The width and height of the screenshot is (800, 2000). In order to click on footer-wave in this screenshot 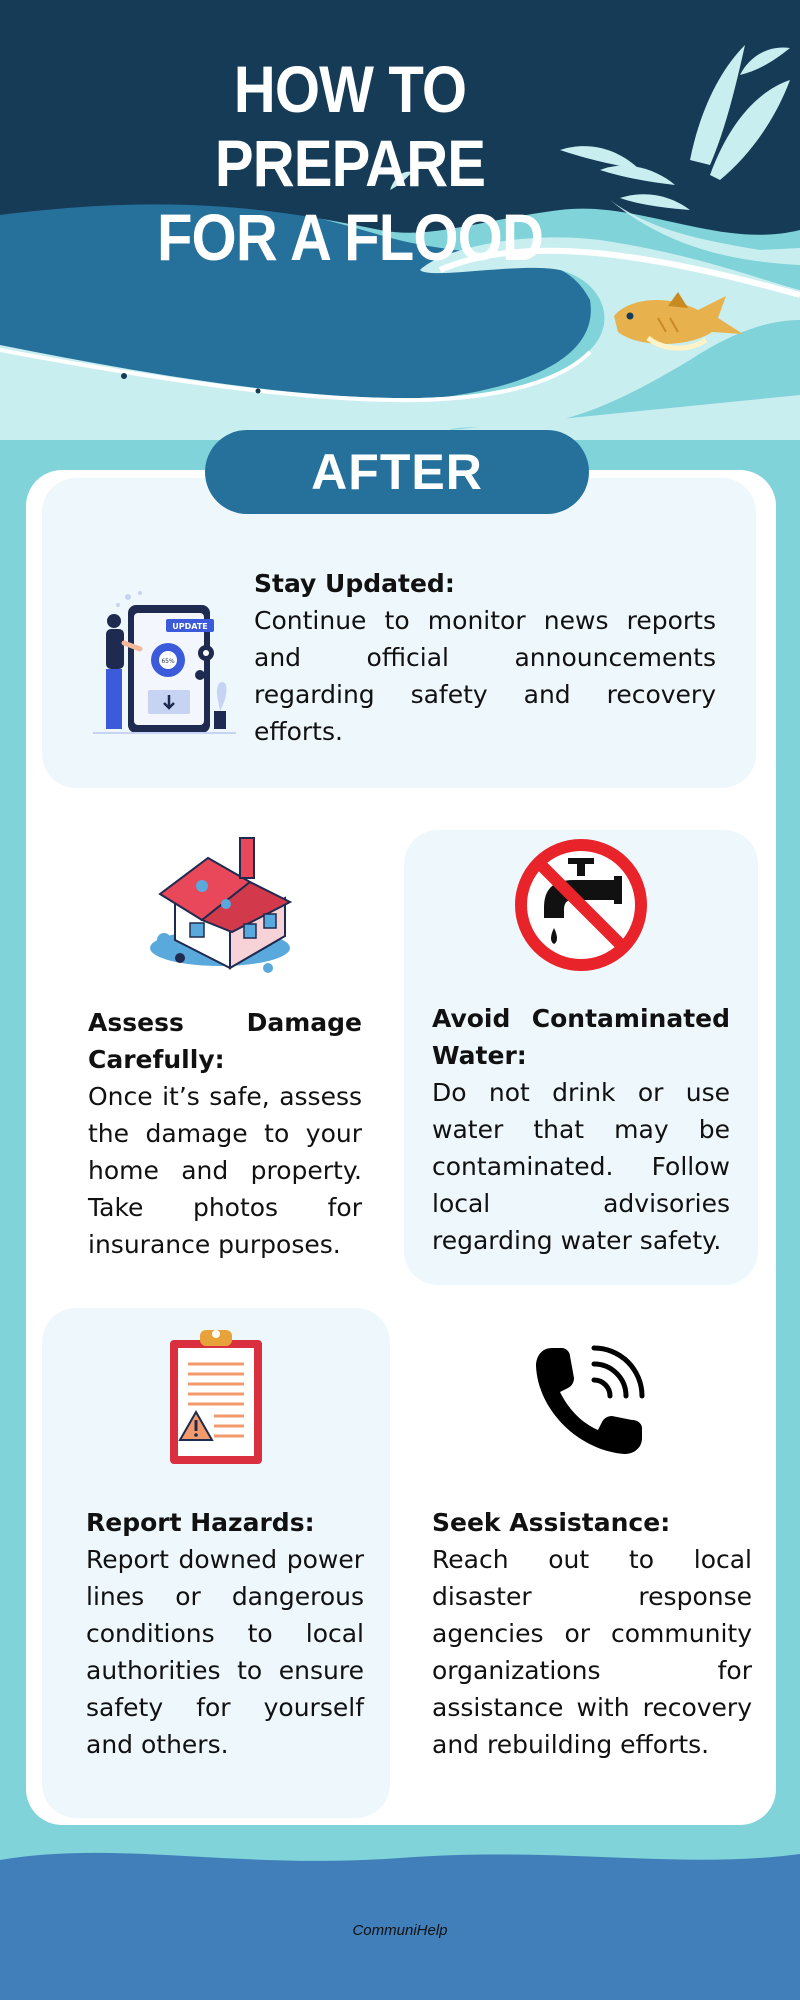, I will do `click(400, 1926)`.